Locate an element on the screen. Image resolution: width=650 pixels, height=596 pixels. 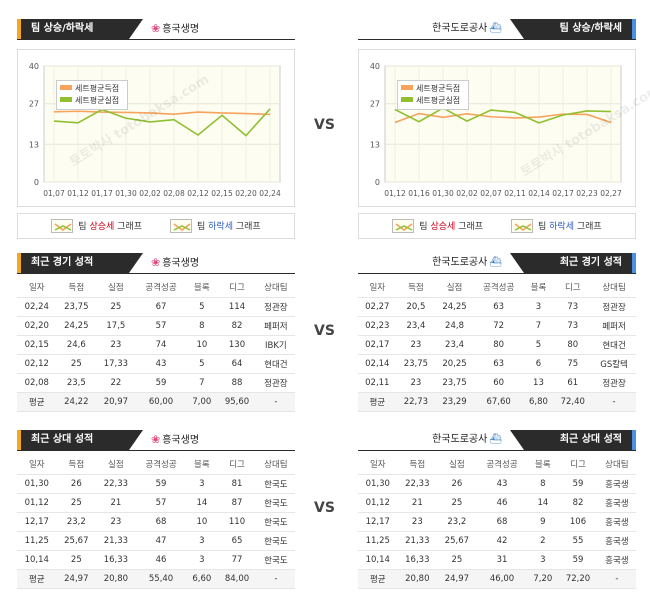
average-cell: 67,60 is located at coordinates (498, 402).